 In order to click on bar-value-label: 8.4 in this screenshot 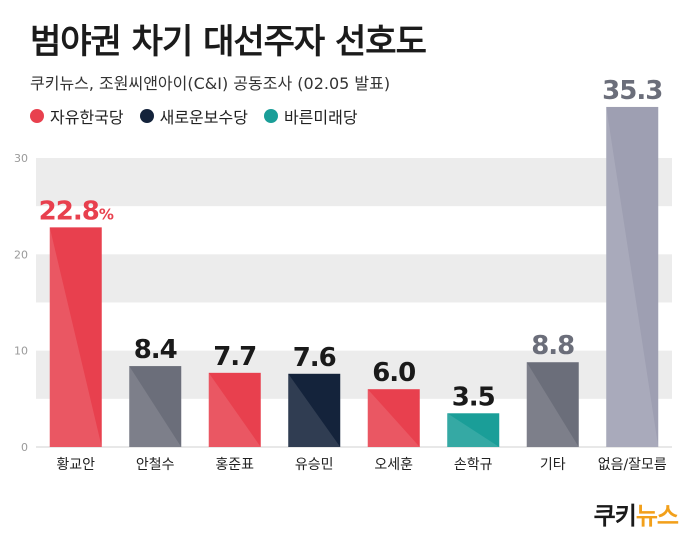, I will do `click(155, 350)`.